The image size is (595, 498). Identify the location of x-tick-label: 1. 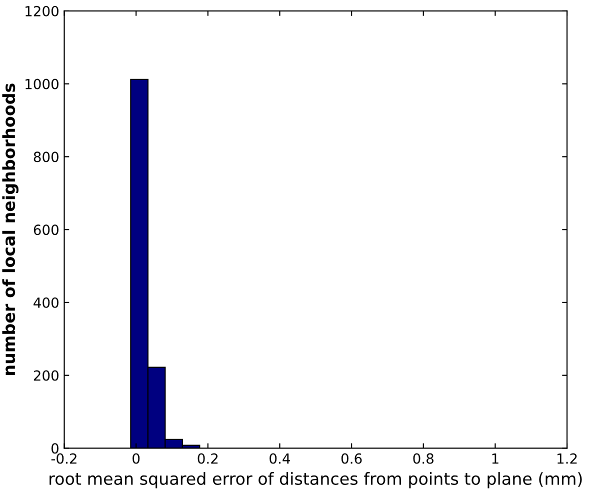
(495, 458).